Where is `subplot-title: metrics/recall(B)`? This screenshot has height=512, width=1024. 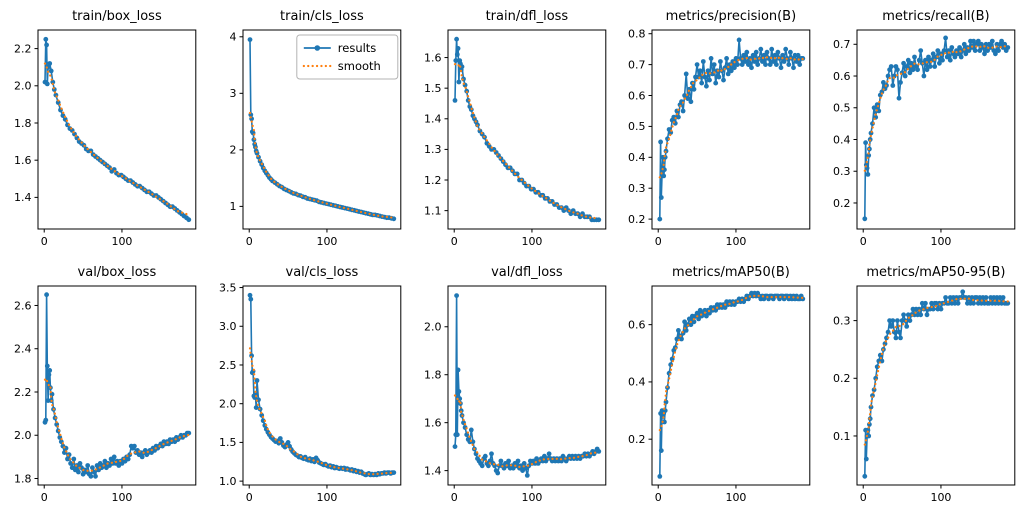
subplot-title: metrics/recall(B) is located at coordinates (935, 16).